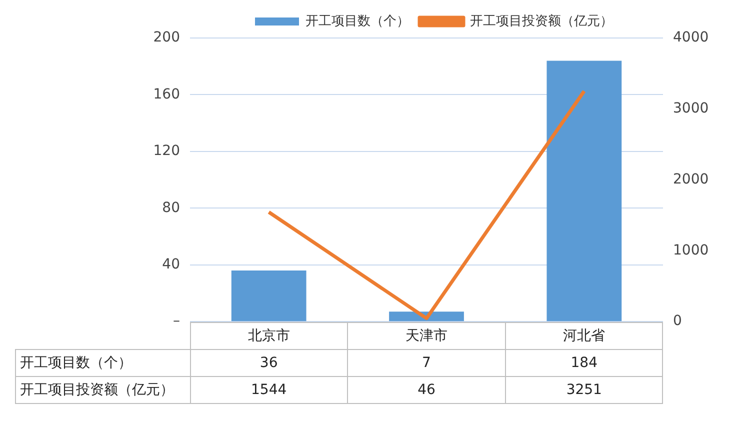 This screenshot has height=430, width=738. I want to click on legend-label: 开工项目投资额（亿元）, so click(541, 21).